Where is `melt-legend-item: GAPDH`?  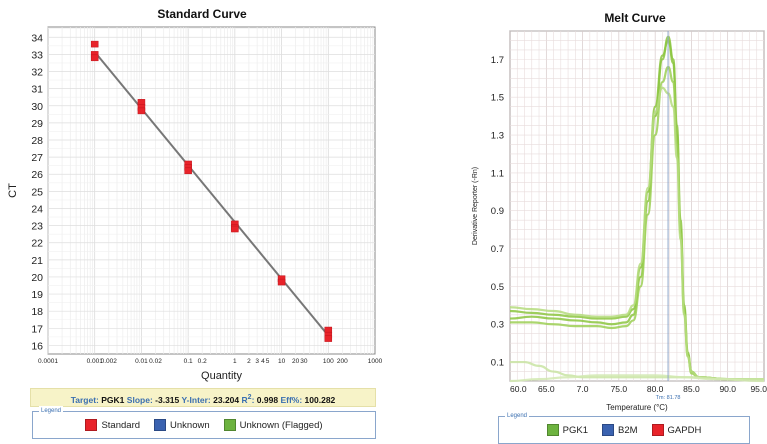
melt-legend-item: GAPDH is located at coordinates (676, 430).